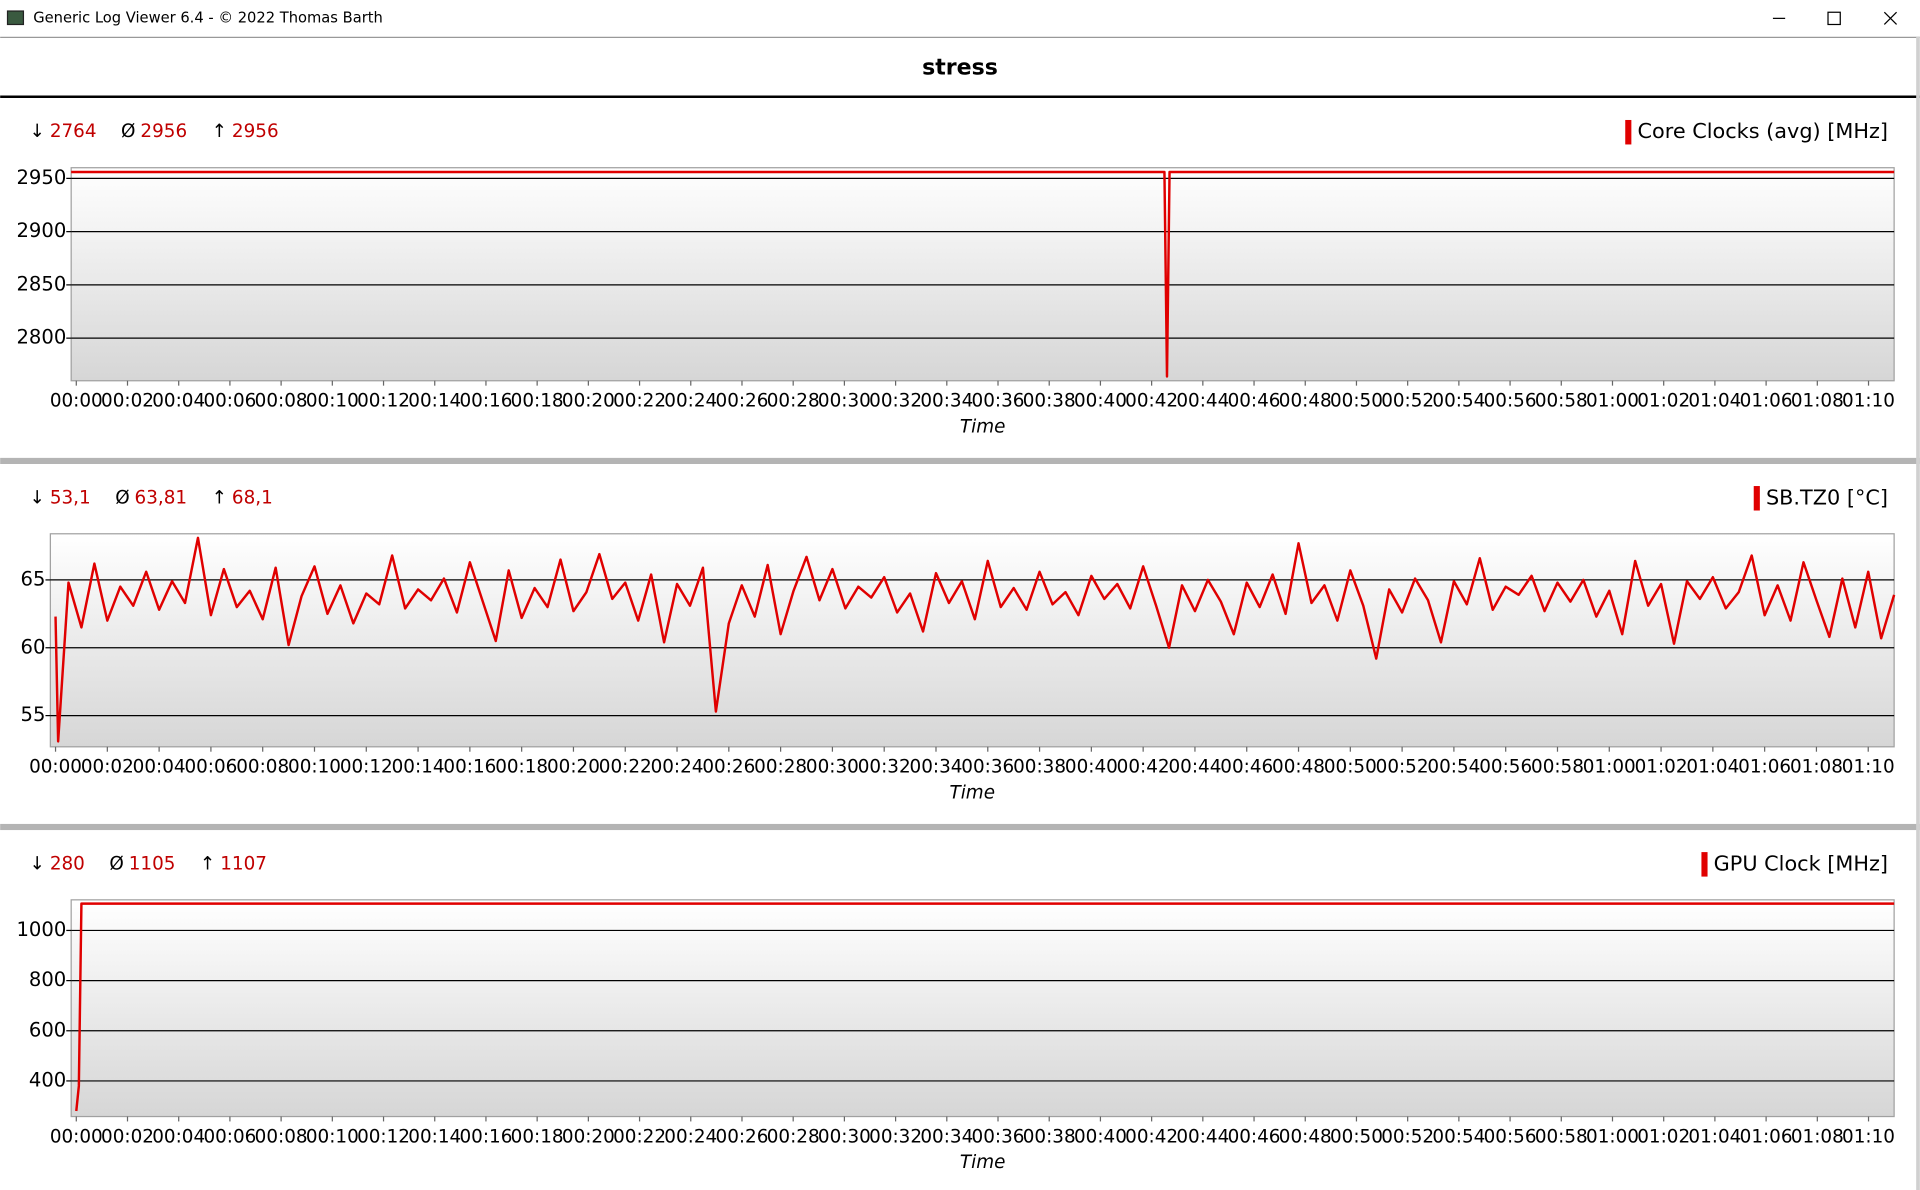 The height and width of the screenshot is (1190, 1920). Describe the element at coordinates (47, 1079) in the screenshot. I see `y-tick-label: 400` at that location.